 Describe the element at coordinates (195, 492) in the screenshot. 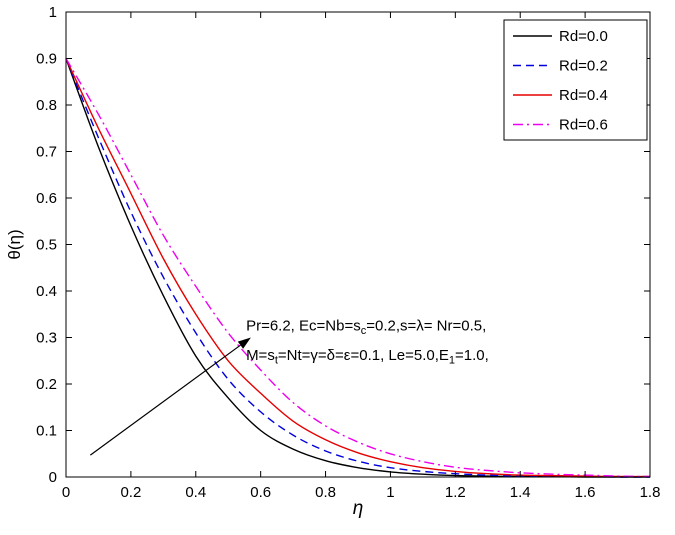

I see `x-tick-label: 0.4` at that location.